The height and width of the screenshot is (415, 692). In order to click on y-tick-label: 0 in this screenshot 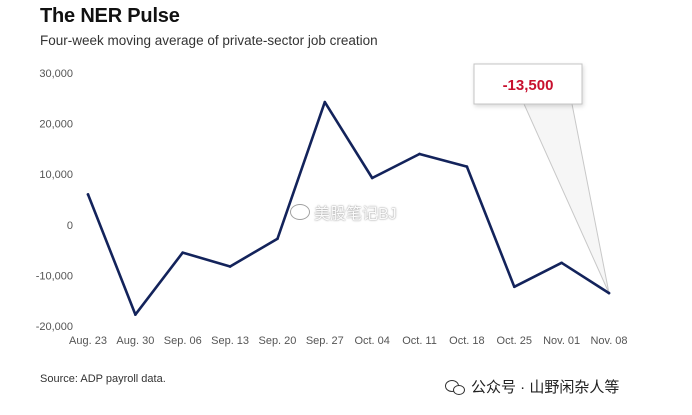, I will do `click(70, 226)`.